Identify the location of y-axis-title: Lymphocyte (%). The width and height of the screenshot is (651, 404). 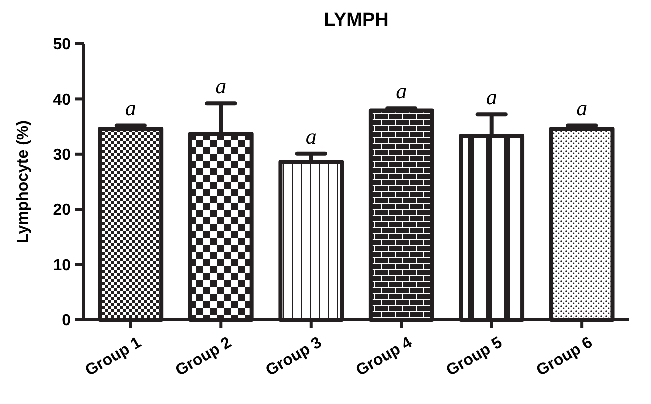
(23, 182).